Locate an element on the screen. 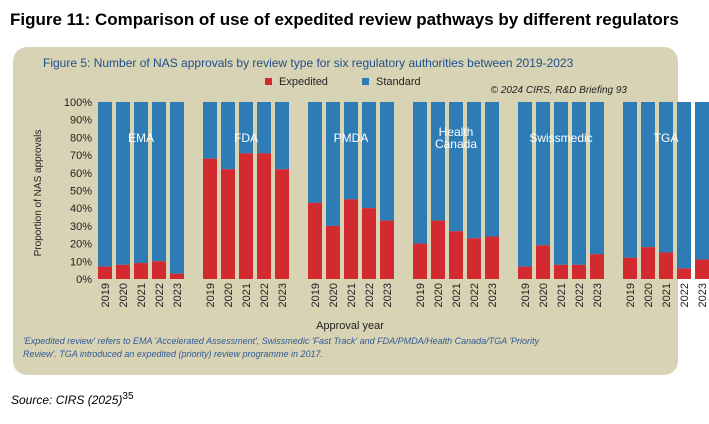 This screenshot has width=709, height=424. bar-standard-pmda-2019 is located at coordinates (315, 152).